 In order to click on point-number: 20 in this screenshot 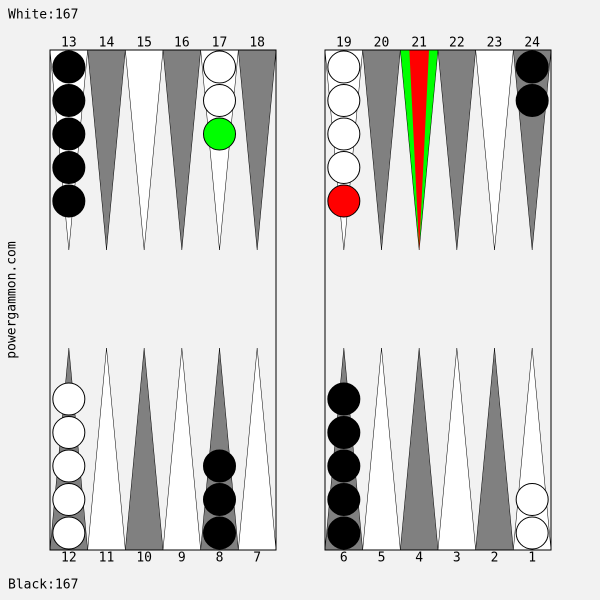, I will do `click(382, 43)`.